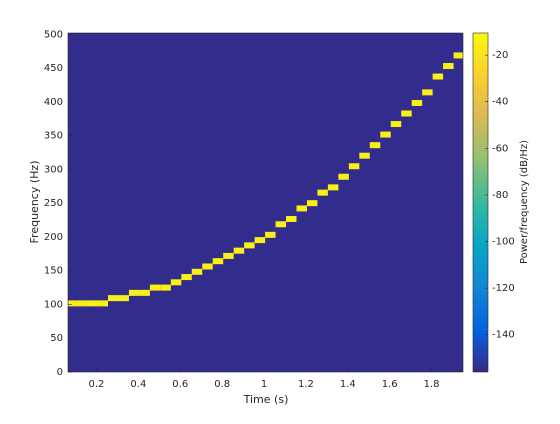 This screenshot has width=560, height=424. What do you see at coordinates (500, 195) in the screenshot?
I see `colorbar-tick-label: -80` at bounding box center [500, 195].